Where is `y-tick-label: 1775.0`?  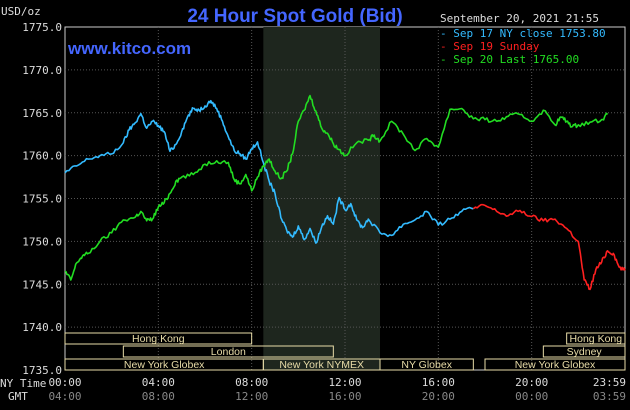
y-tick-label: 1775.0 is located at coordinates (42, 27).